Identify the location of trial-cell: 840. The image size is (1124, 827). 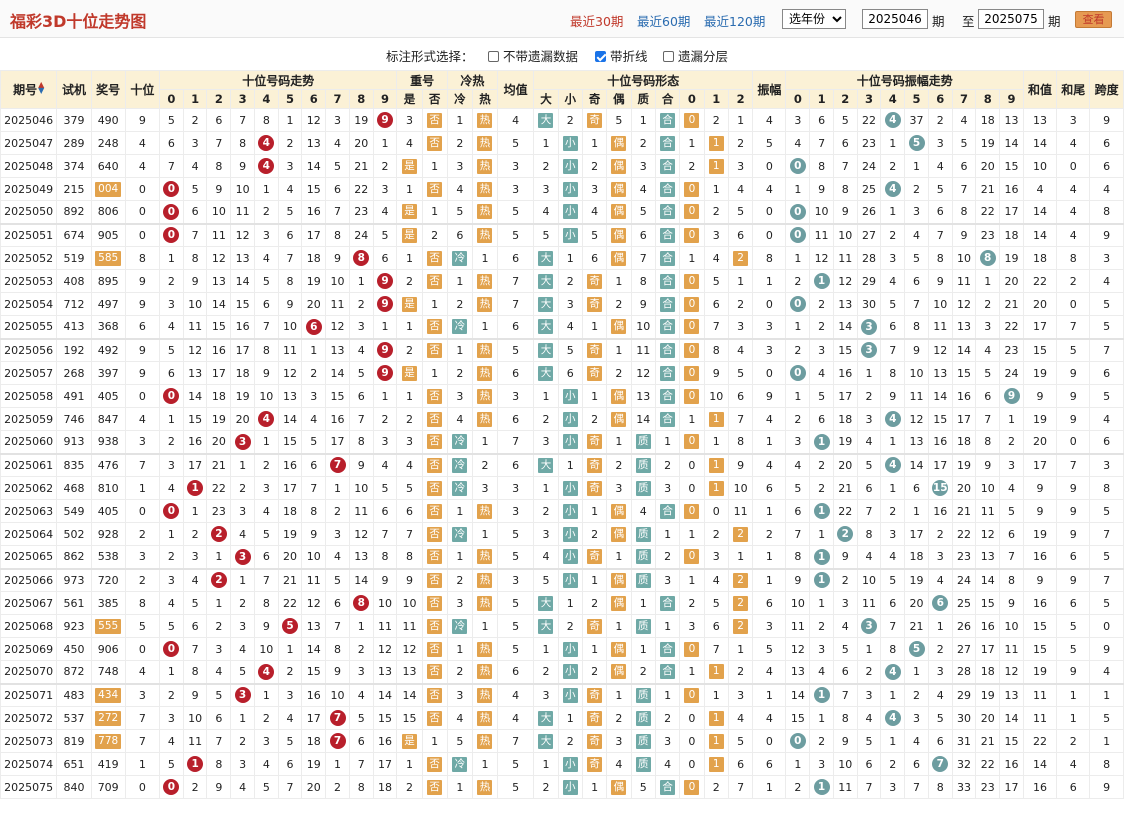
(74, 787).